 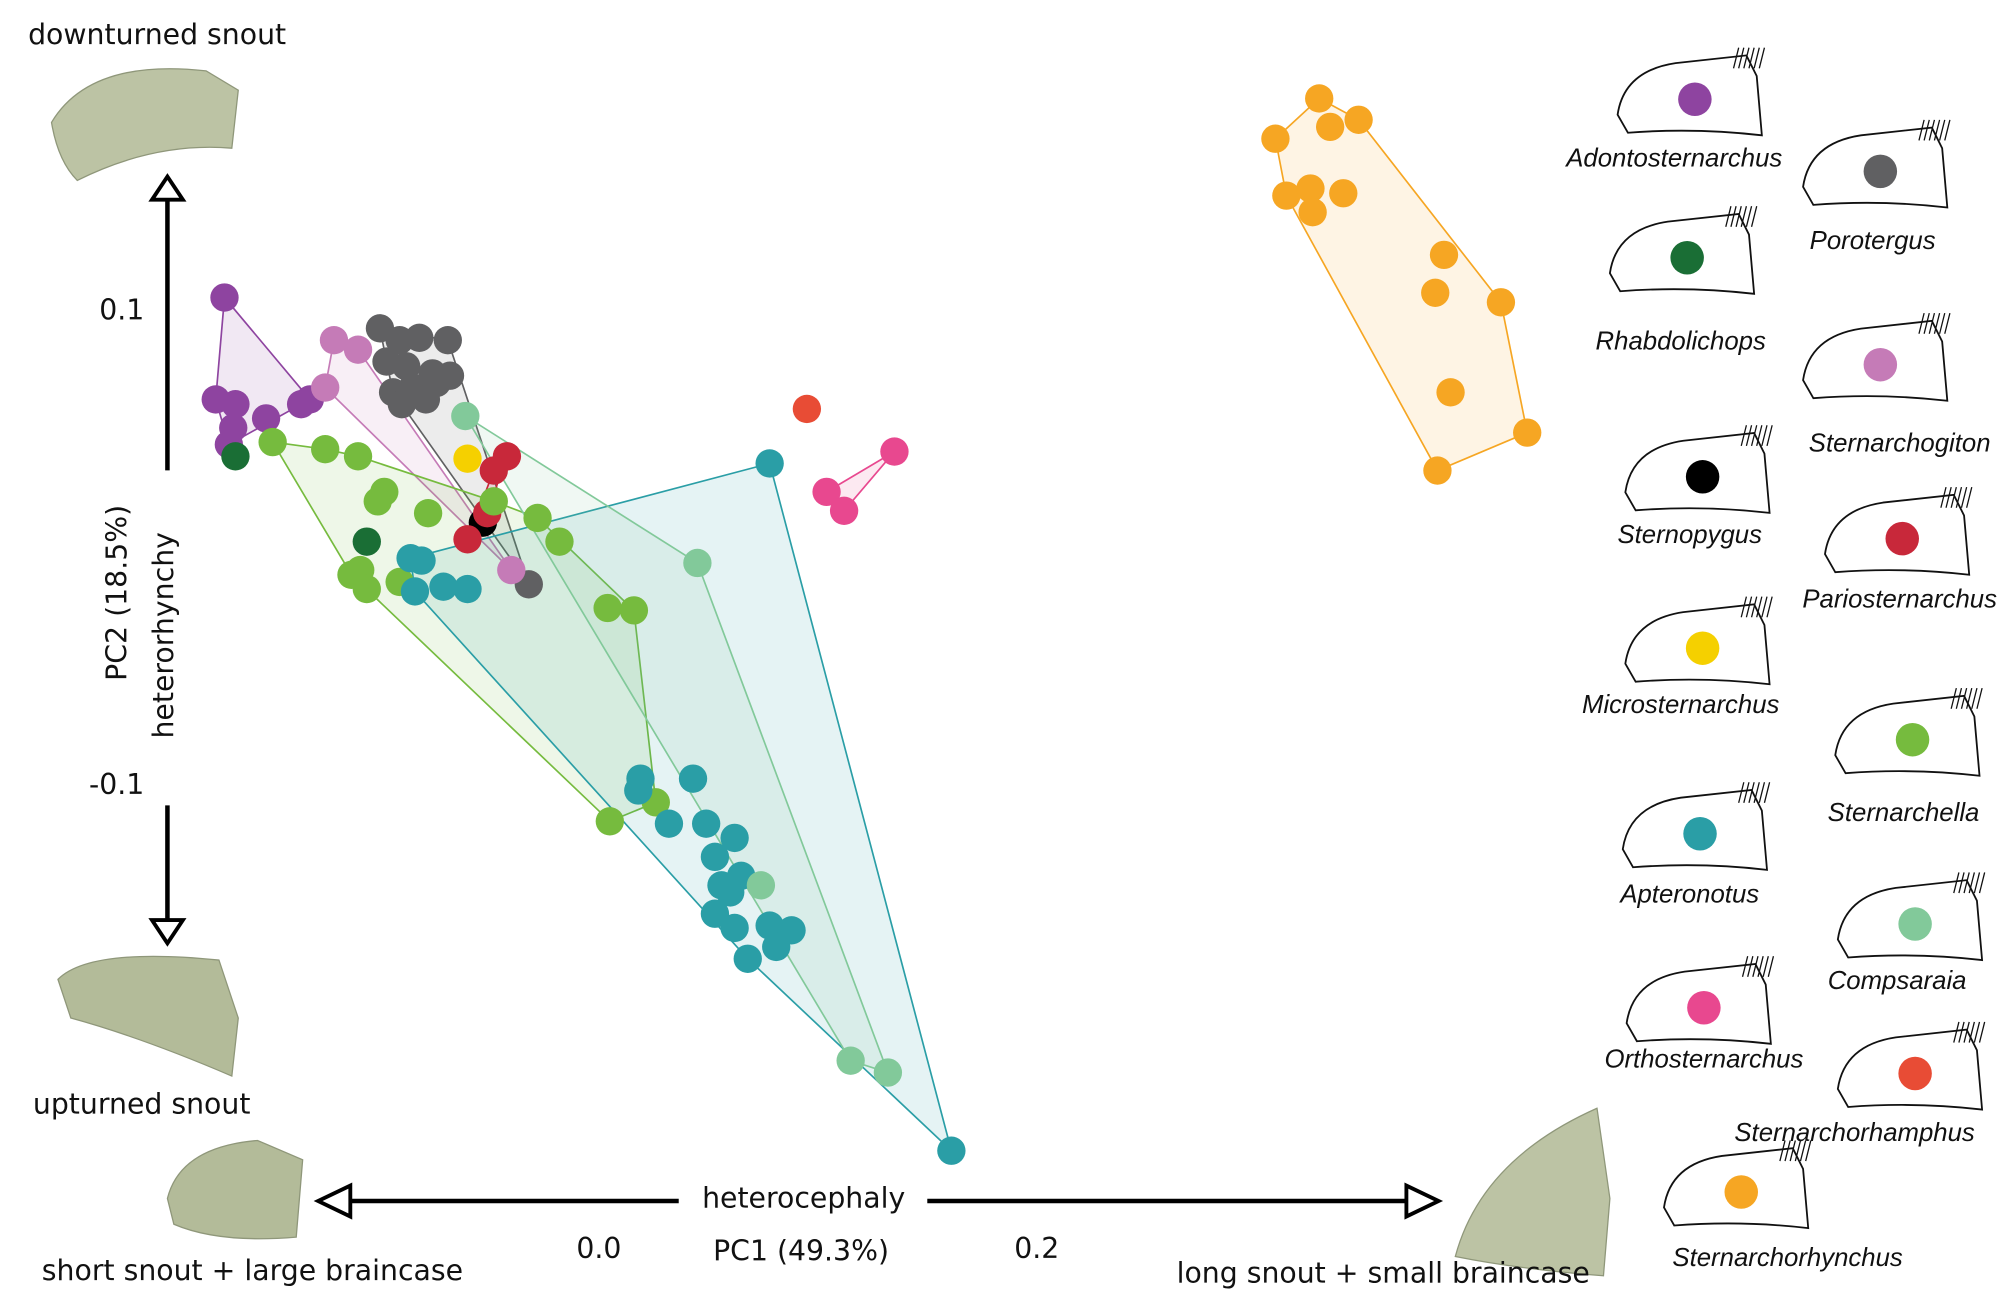 I want to click on legend-label: Sternopygus, so click(x=1689, y=535).